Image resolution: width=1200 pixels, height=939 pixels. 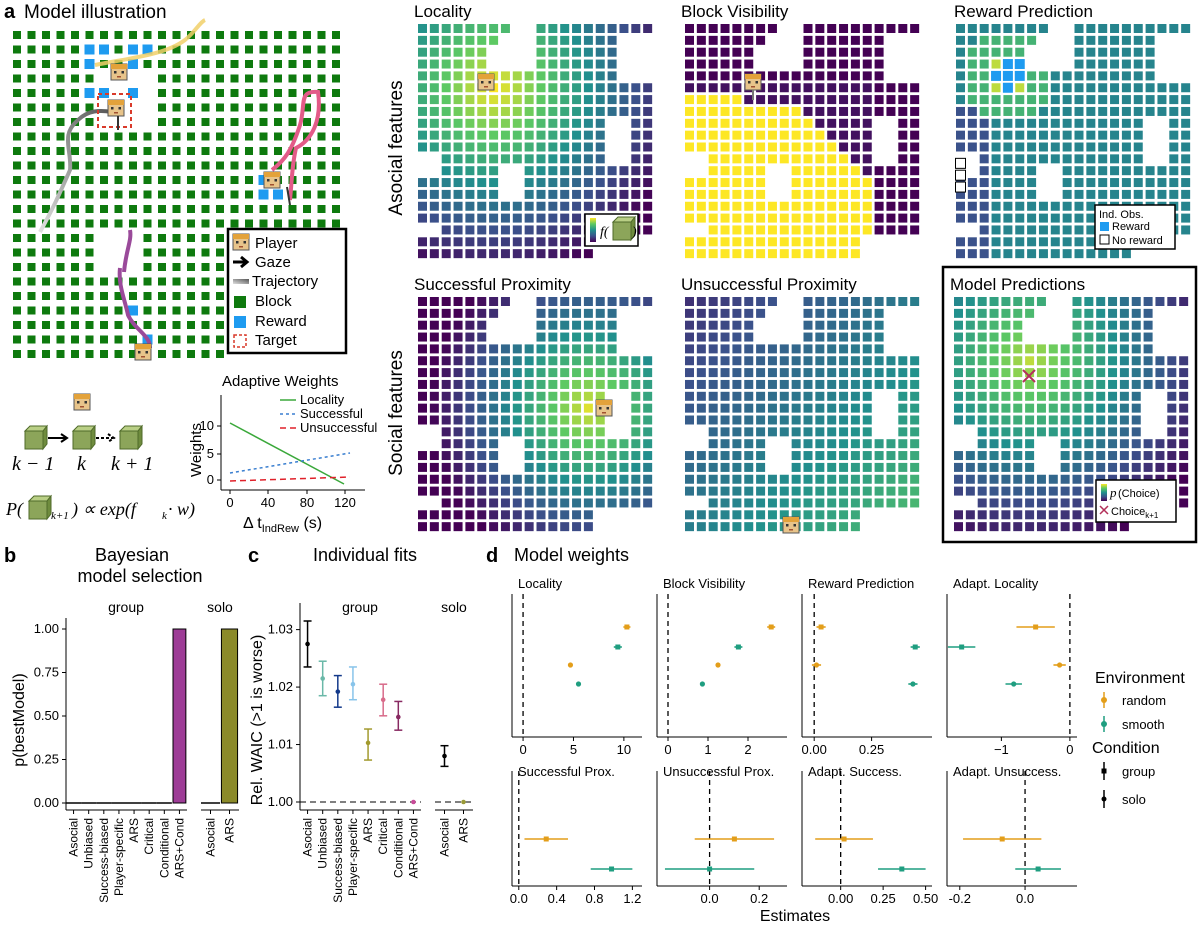 What do you see at coordinates (925, 898) in the screenshot?
I see `x-tick-label: 0.50` at bounding box center [925, 898].